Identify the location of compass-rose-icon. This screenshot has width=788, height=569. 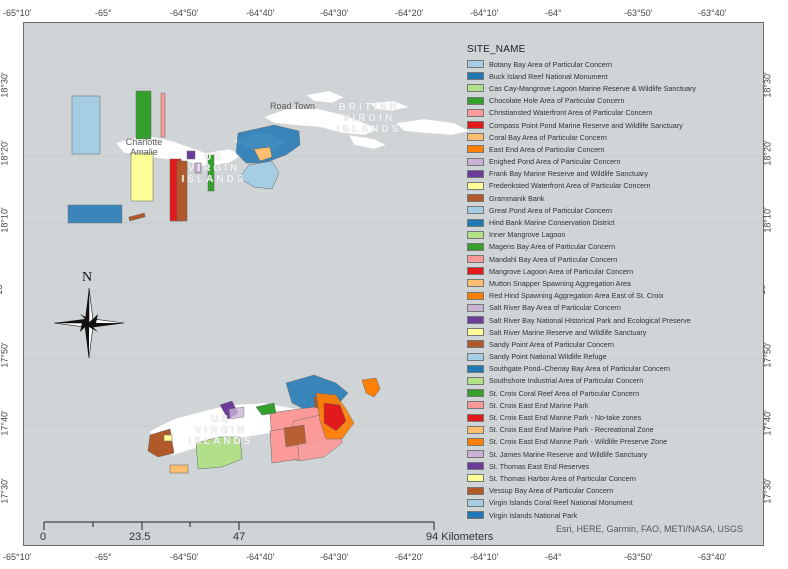
(89, 323).